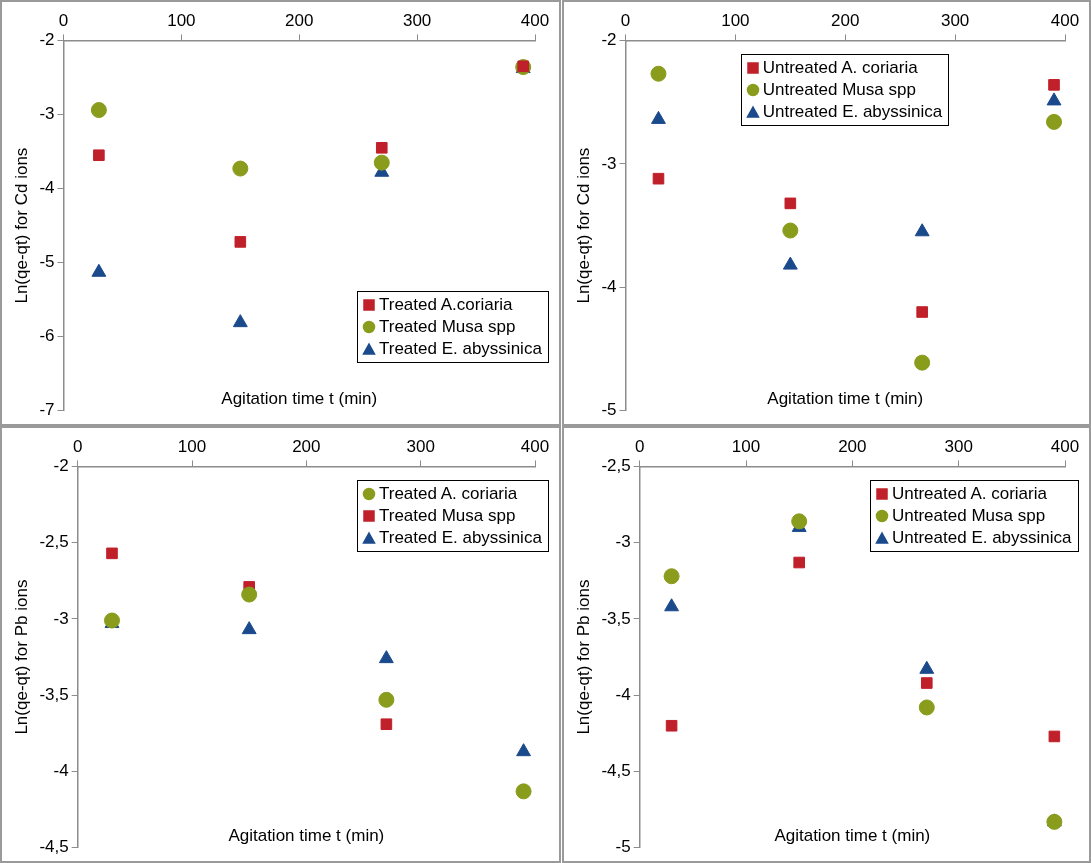  I want to click on legend-label: Treated A. coriaria, so click(448, 494).